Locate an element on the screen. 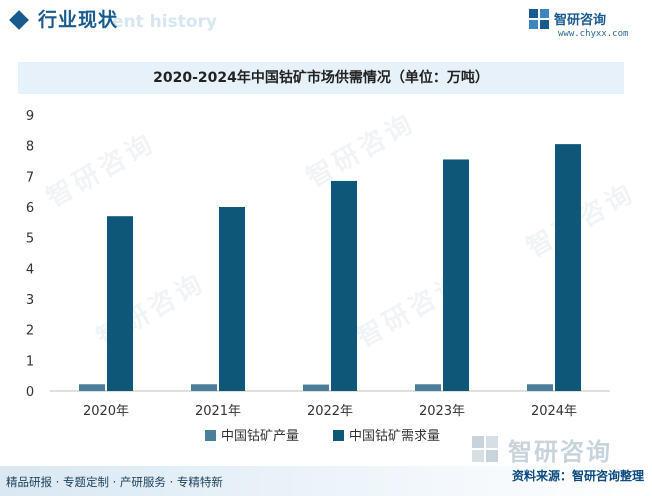  brand-logo-icon is located at coordinates (539, 19).